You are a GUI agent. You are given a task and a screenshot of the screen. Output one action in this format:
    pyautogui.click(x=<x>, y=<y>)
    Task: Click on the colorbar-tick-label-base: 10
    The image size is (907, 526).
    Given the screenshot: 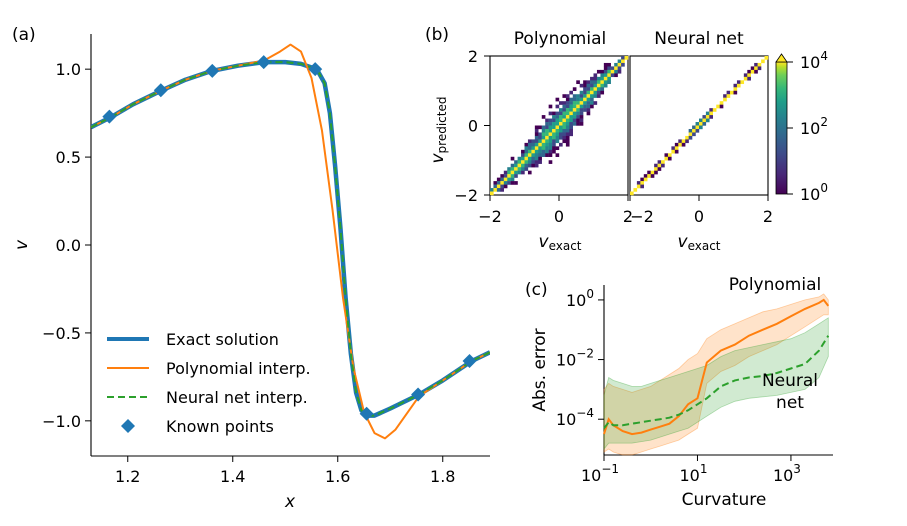 What is the action you would take?
    pyautogui.click(x=810, y=128)
    